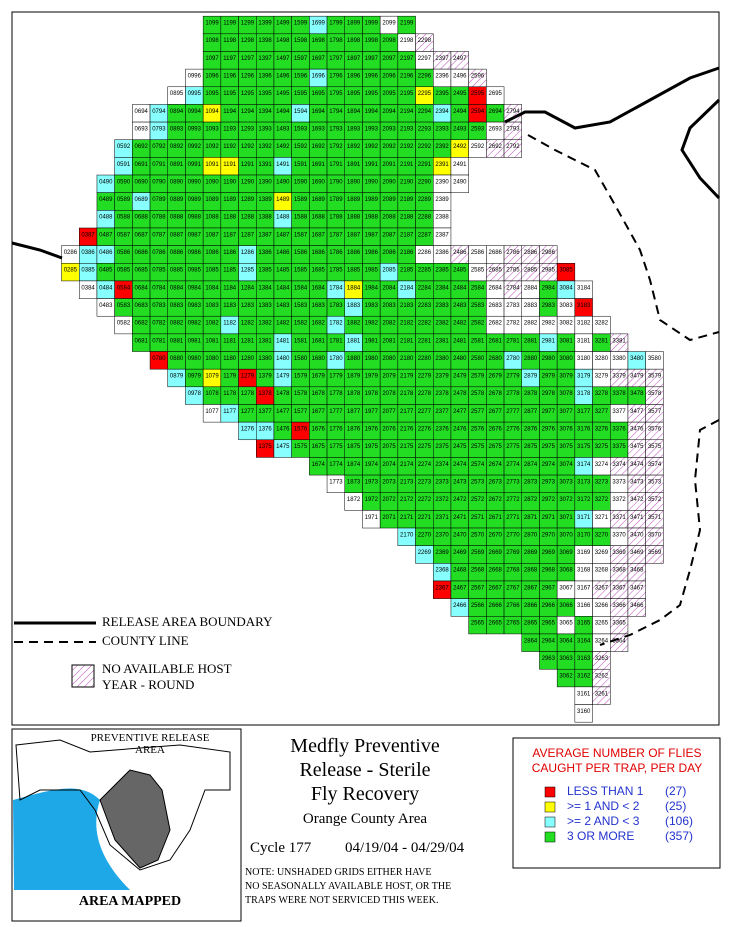 The width and height of the screenshot is (731, 927). What do you see at coordinates (389, 200) in the screenshot?
I see `cell-label: 2089` at bounding box center [389, 200].